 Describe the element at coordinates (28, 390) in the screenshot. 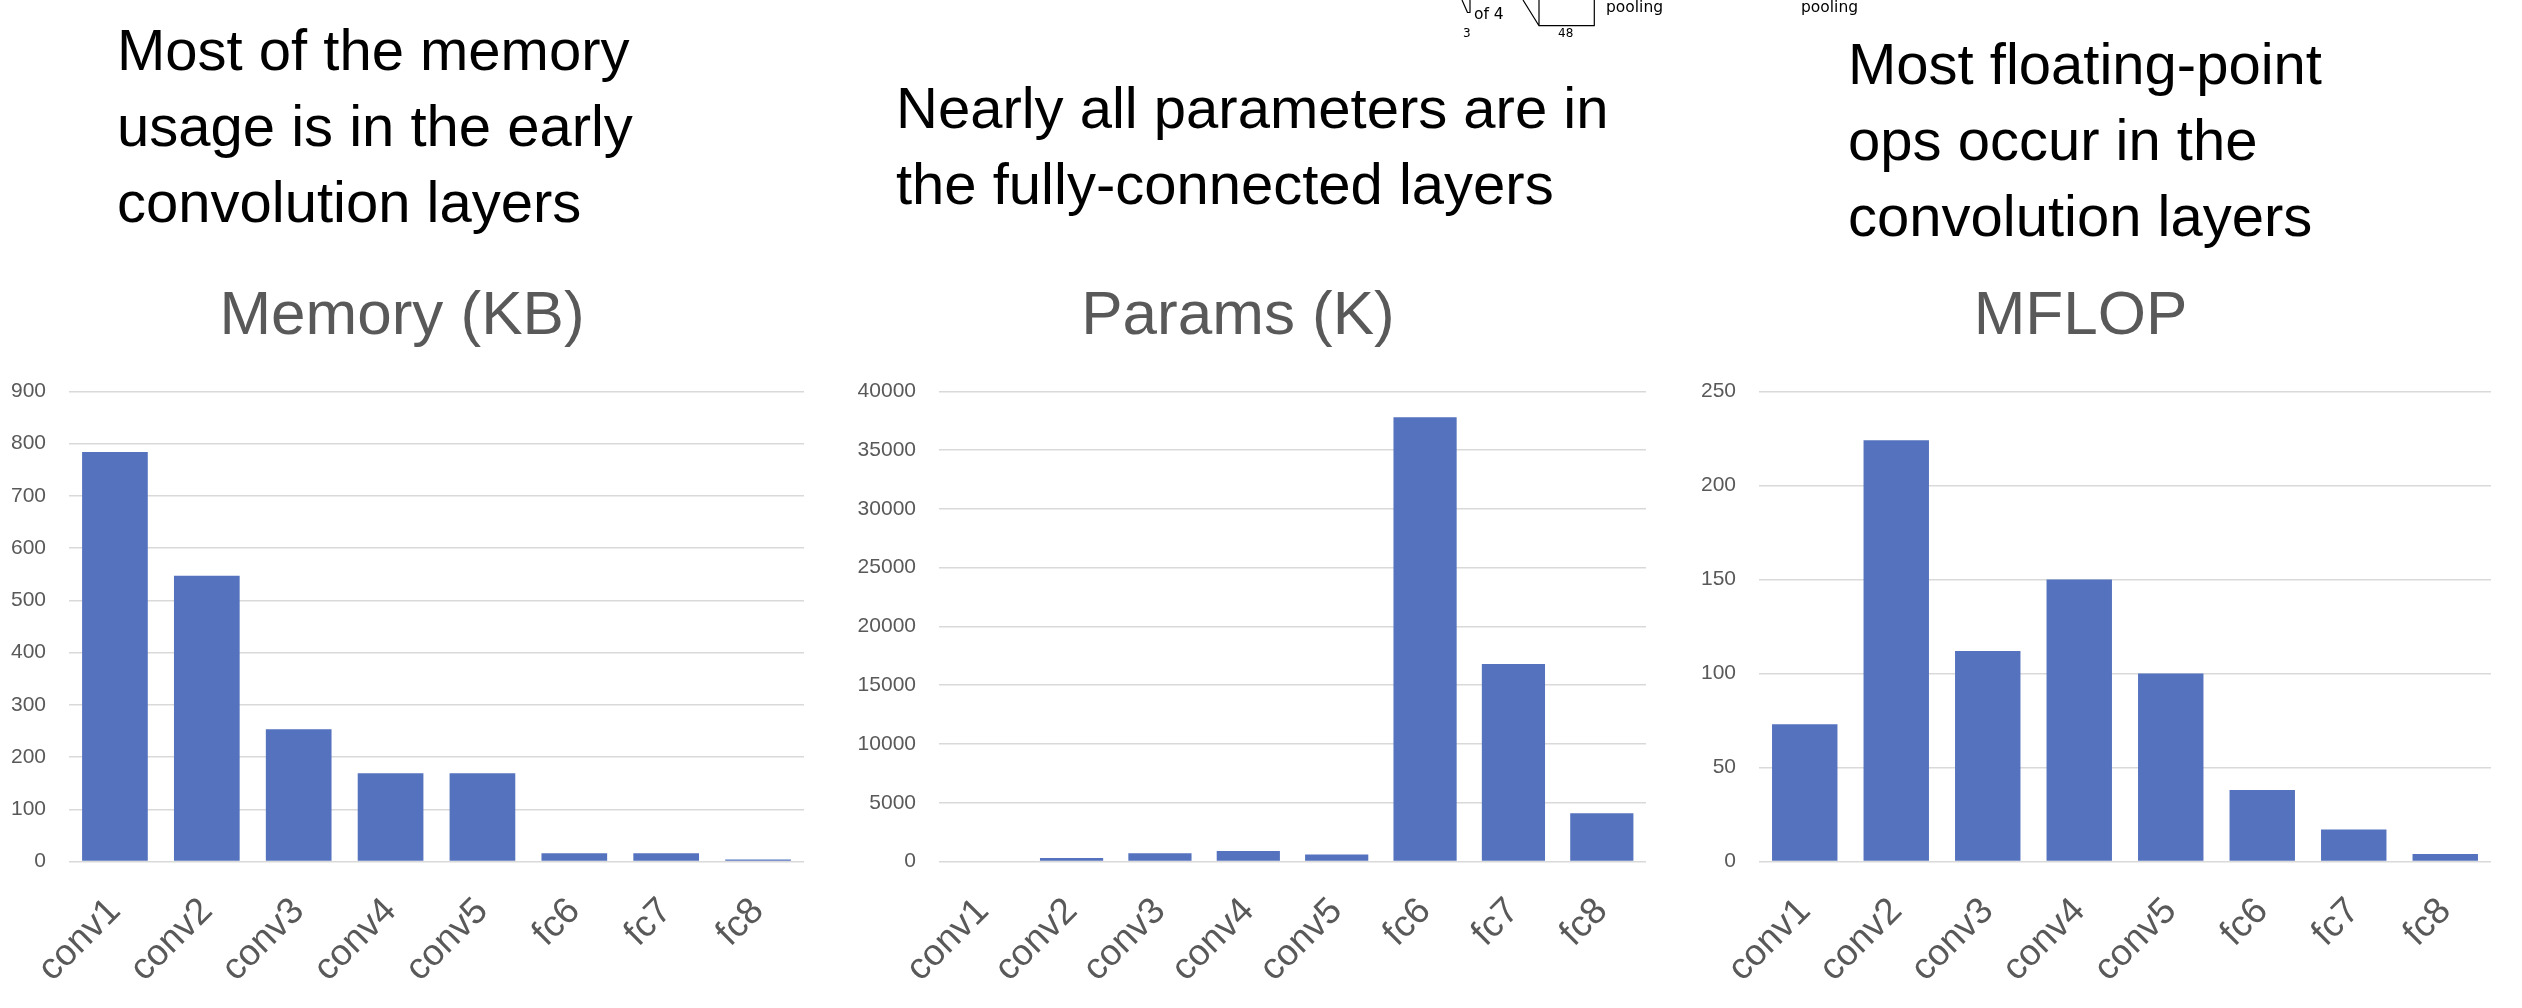

I see `y-tick-label: 900` at that location.